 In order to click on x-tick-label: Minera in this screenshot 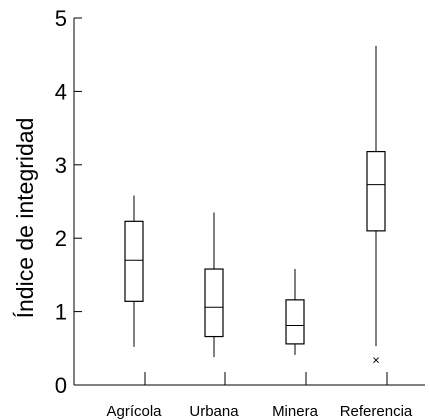, I will do `click(295, 411)`.